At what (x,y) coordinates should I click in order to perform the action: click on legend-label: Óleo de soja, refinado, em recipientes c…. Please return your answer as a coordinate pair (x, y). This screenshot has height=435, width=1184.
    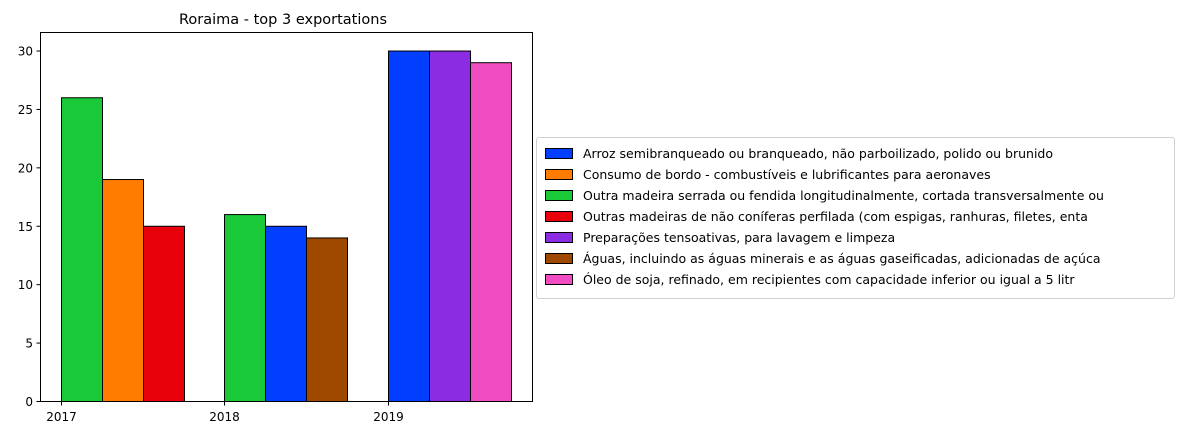
    Looking at the image, I should click on (829, 279).